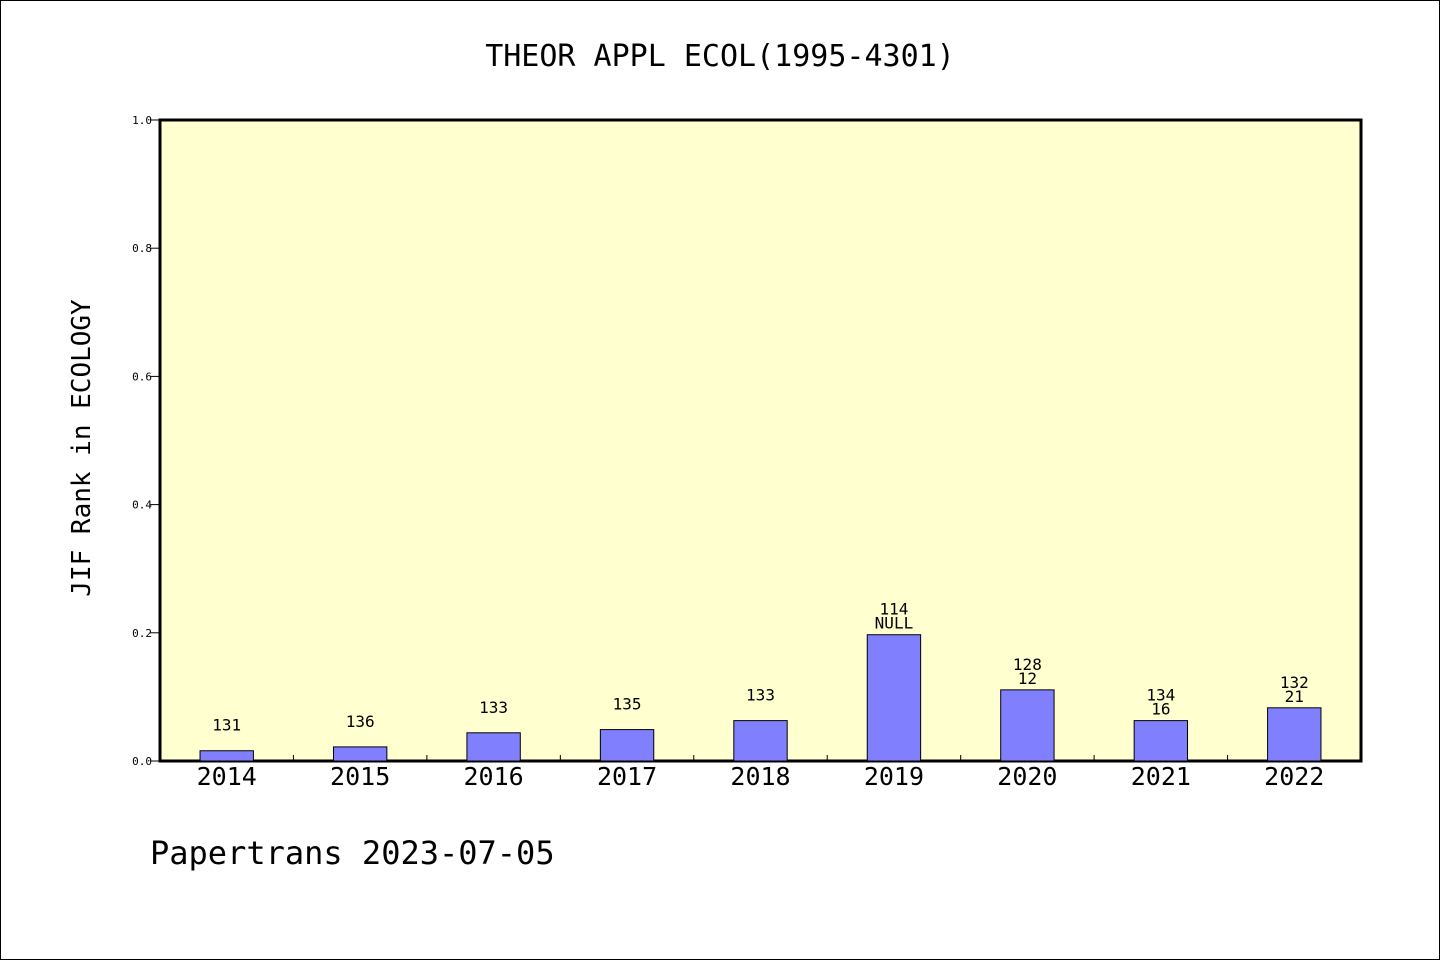  What do you see at coordinates (226, 725) in the screenshot?
I see `data-label: 131` at bounding box center [226, 725].